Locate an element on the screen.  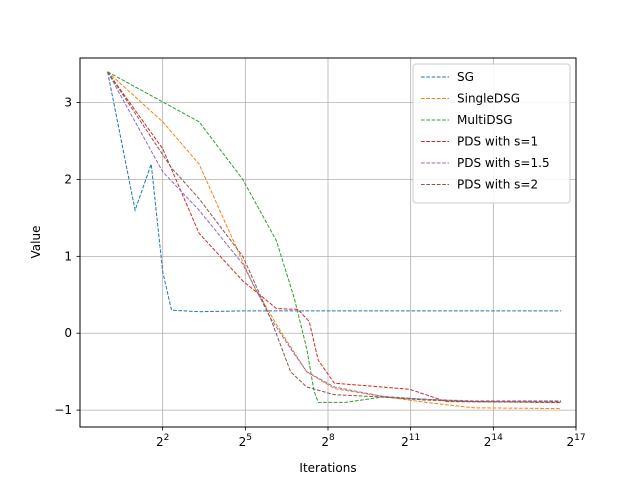
legend-entry: MultiDSG is located at coordinates (485, 120).